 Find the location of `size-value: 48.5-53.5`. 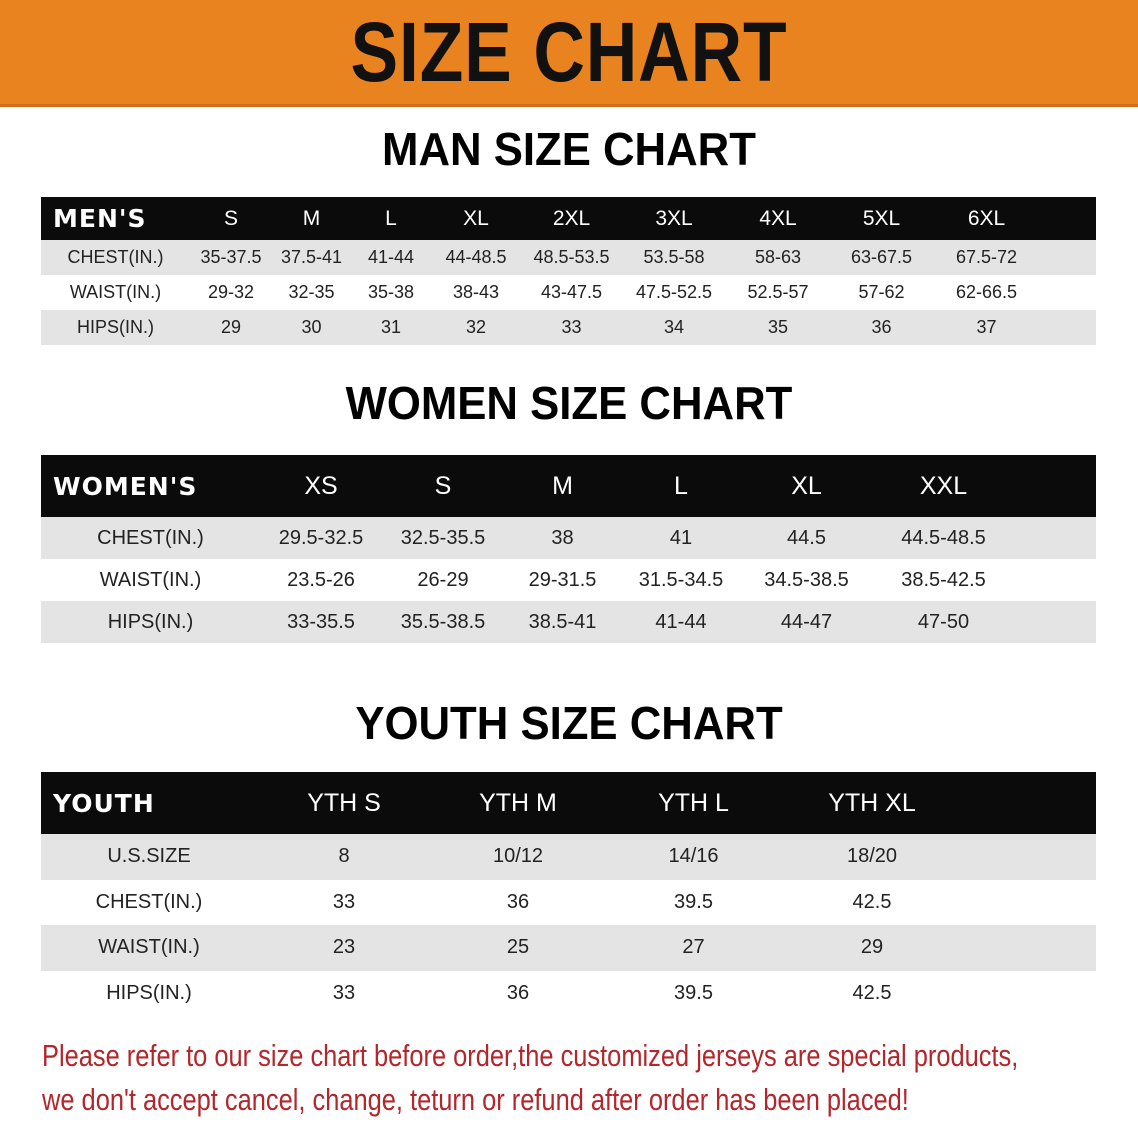

size-value: 48.5-53.5 is located at coordinates (571, 257).